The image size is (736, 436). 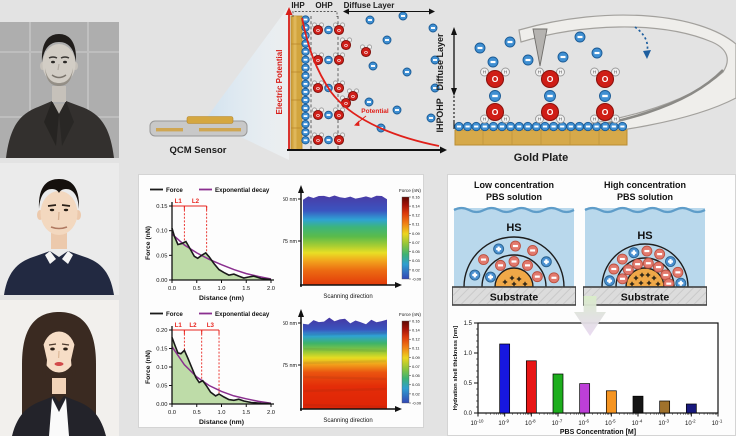 I want to click on svg-text: 0.5, so click(x=468, y=384).